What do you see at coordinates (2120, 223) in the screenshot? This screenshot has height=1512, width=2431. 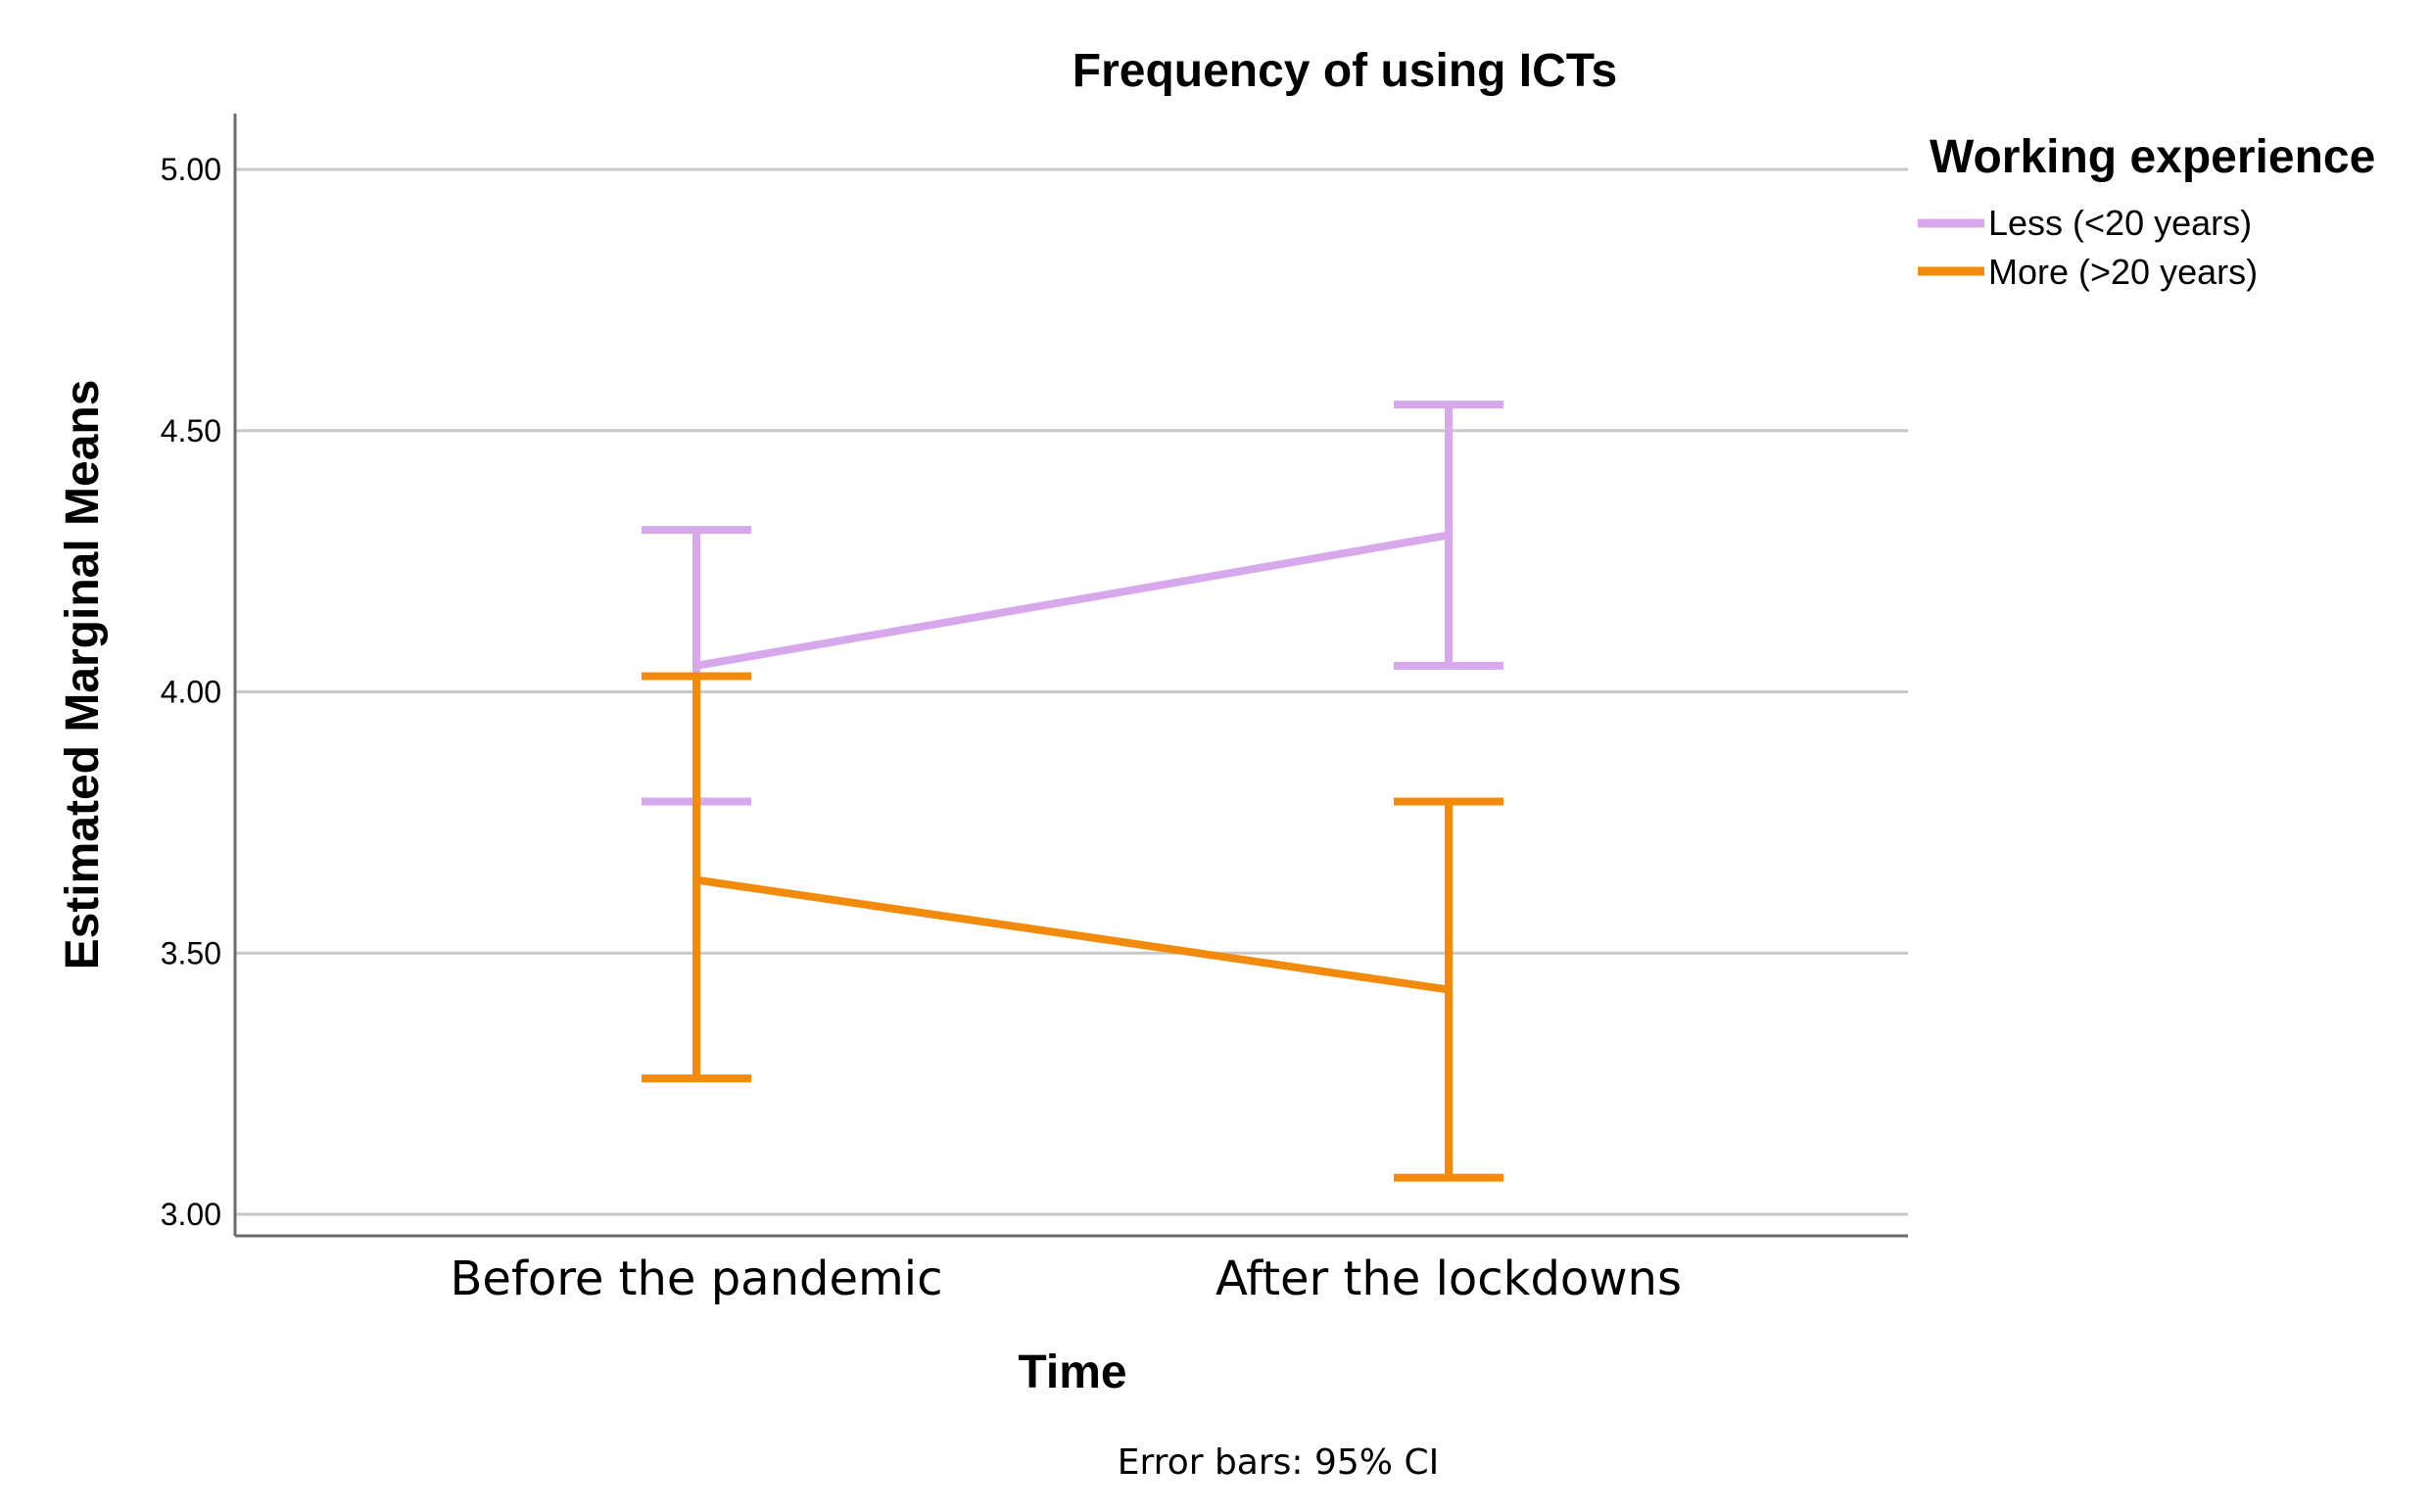 I see `legend-label-less: Less (<20 years)` at bounding box center [2120, 223].